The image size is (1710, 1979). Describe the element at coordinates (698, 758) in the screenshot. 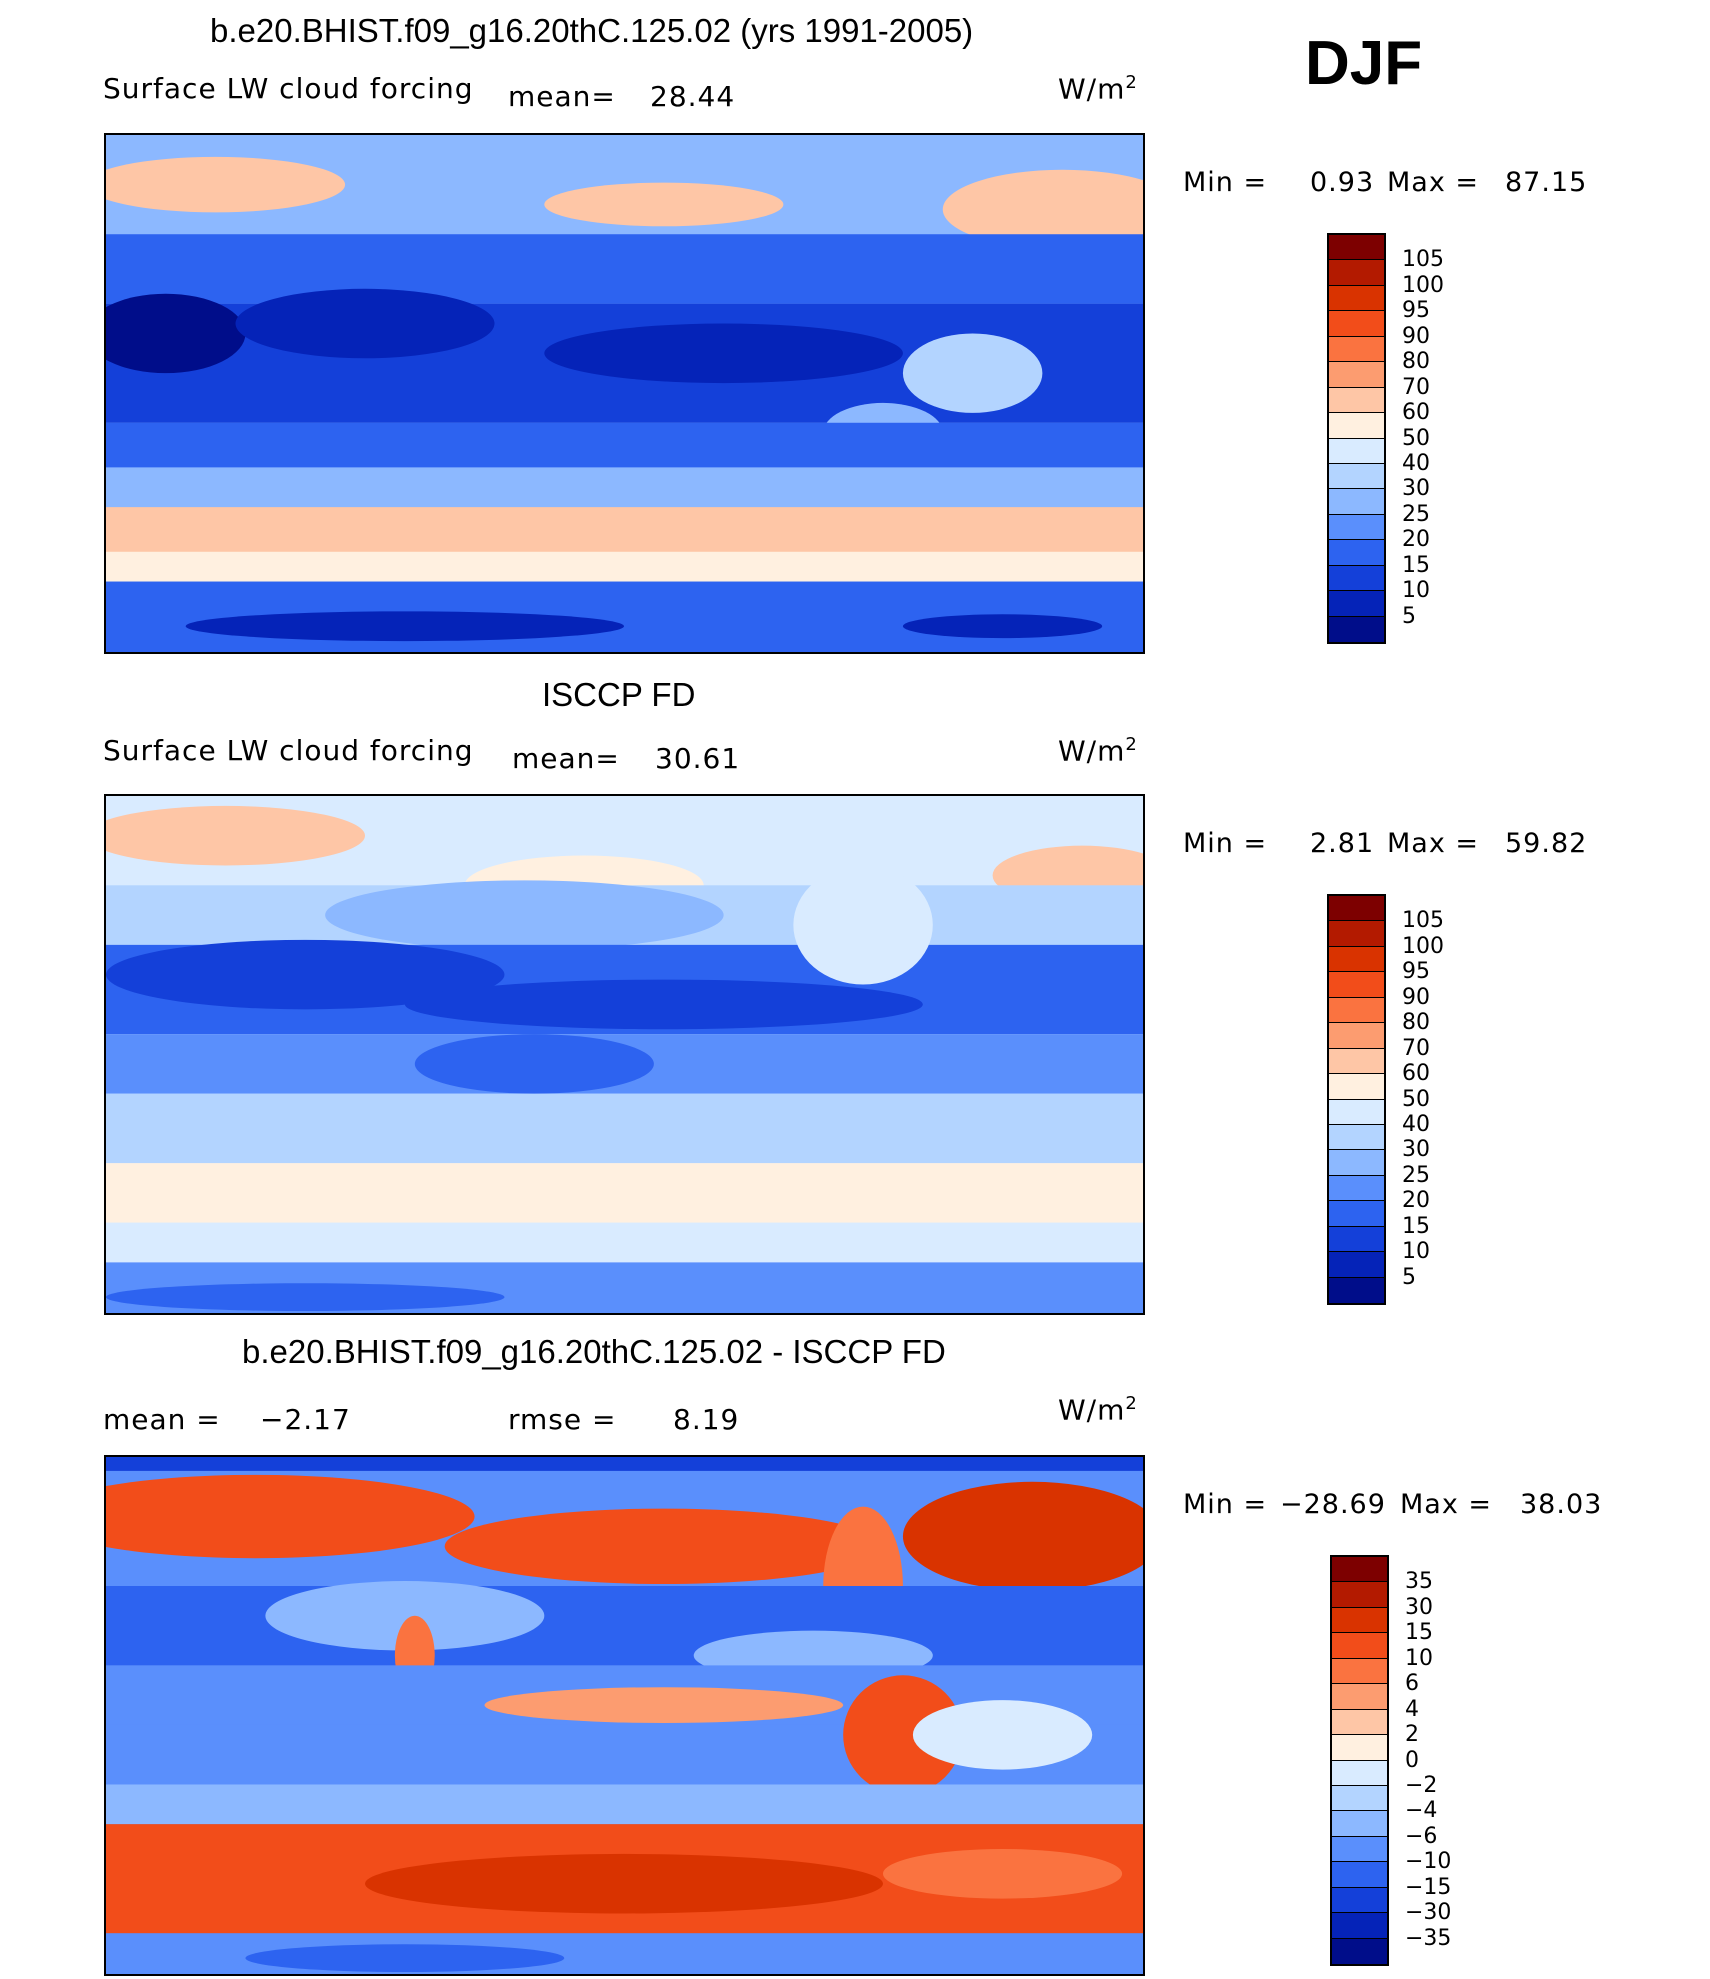

I see `panel2-mean-value: 30.61` at that location.